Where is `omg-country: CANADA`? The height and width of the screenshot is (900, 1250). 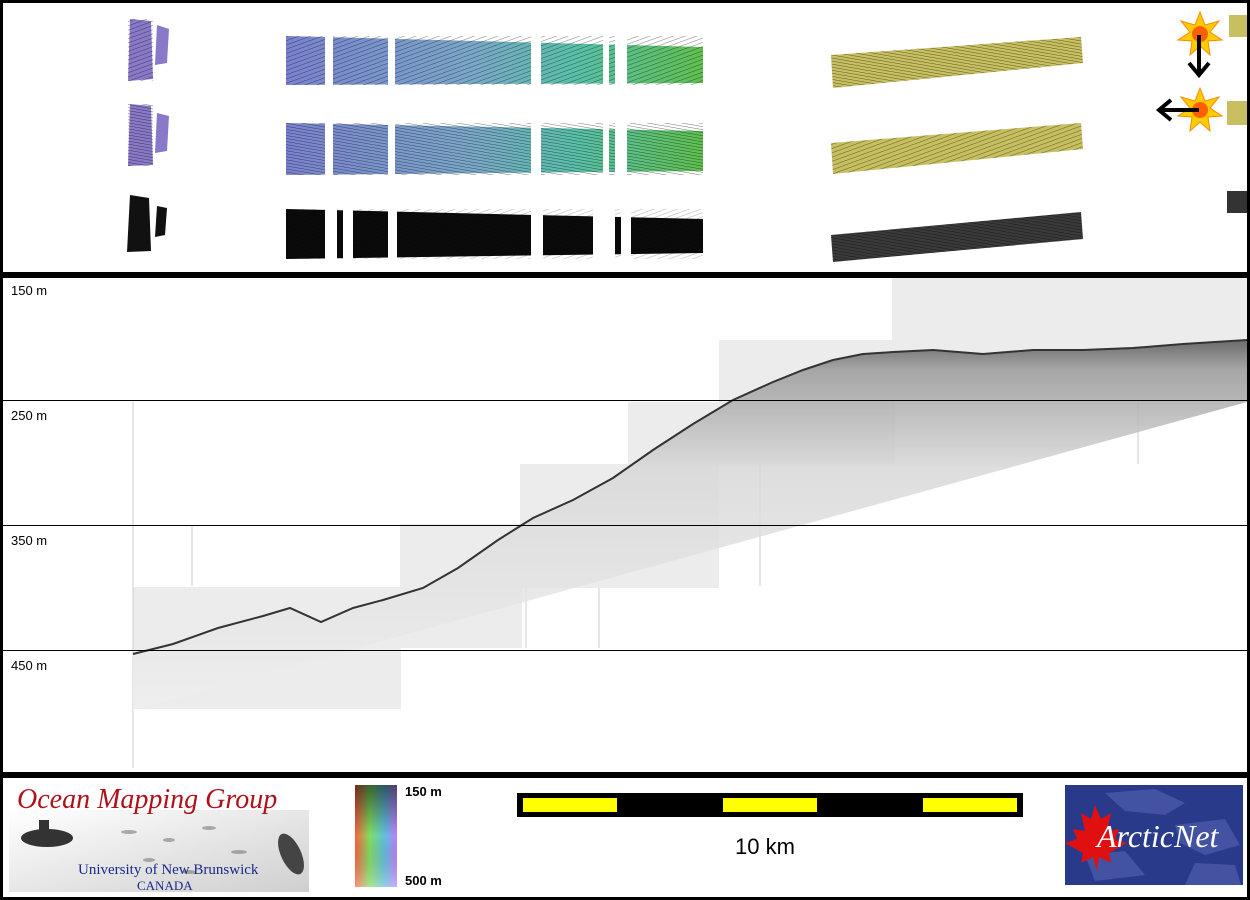
omg-country: CANADA is located at coordinates (165, 885).